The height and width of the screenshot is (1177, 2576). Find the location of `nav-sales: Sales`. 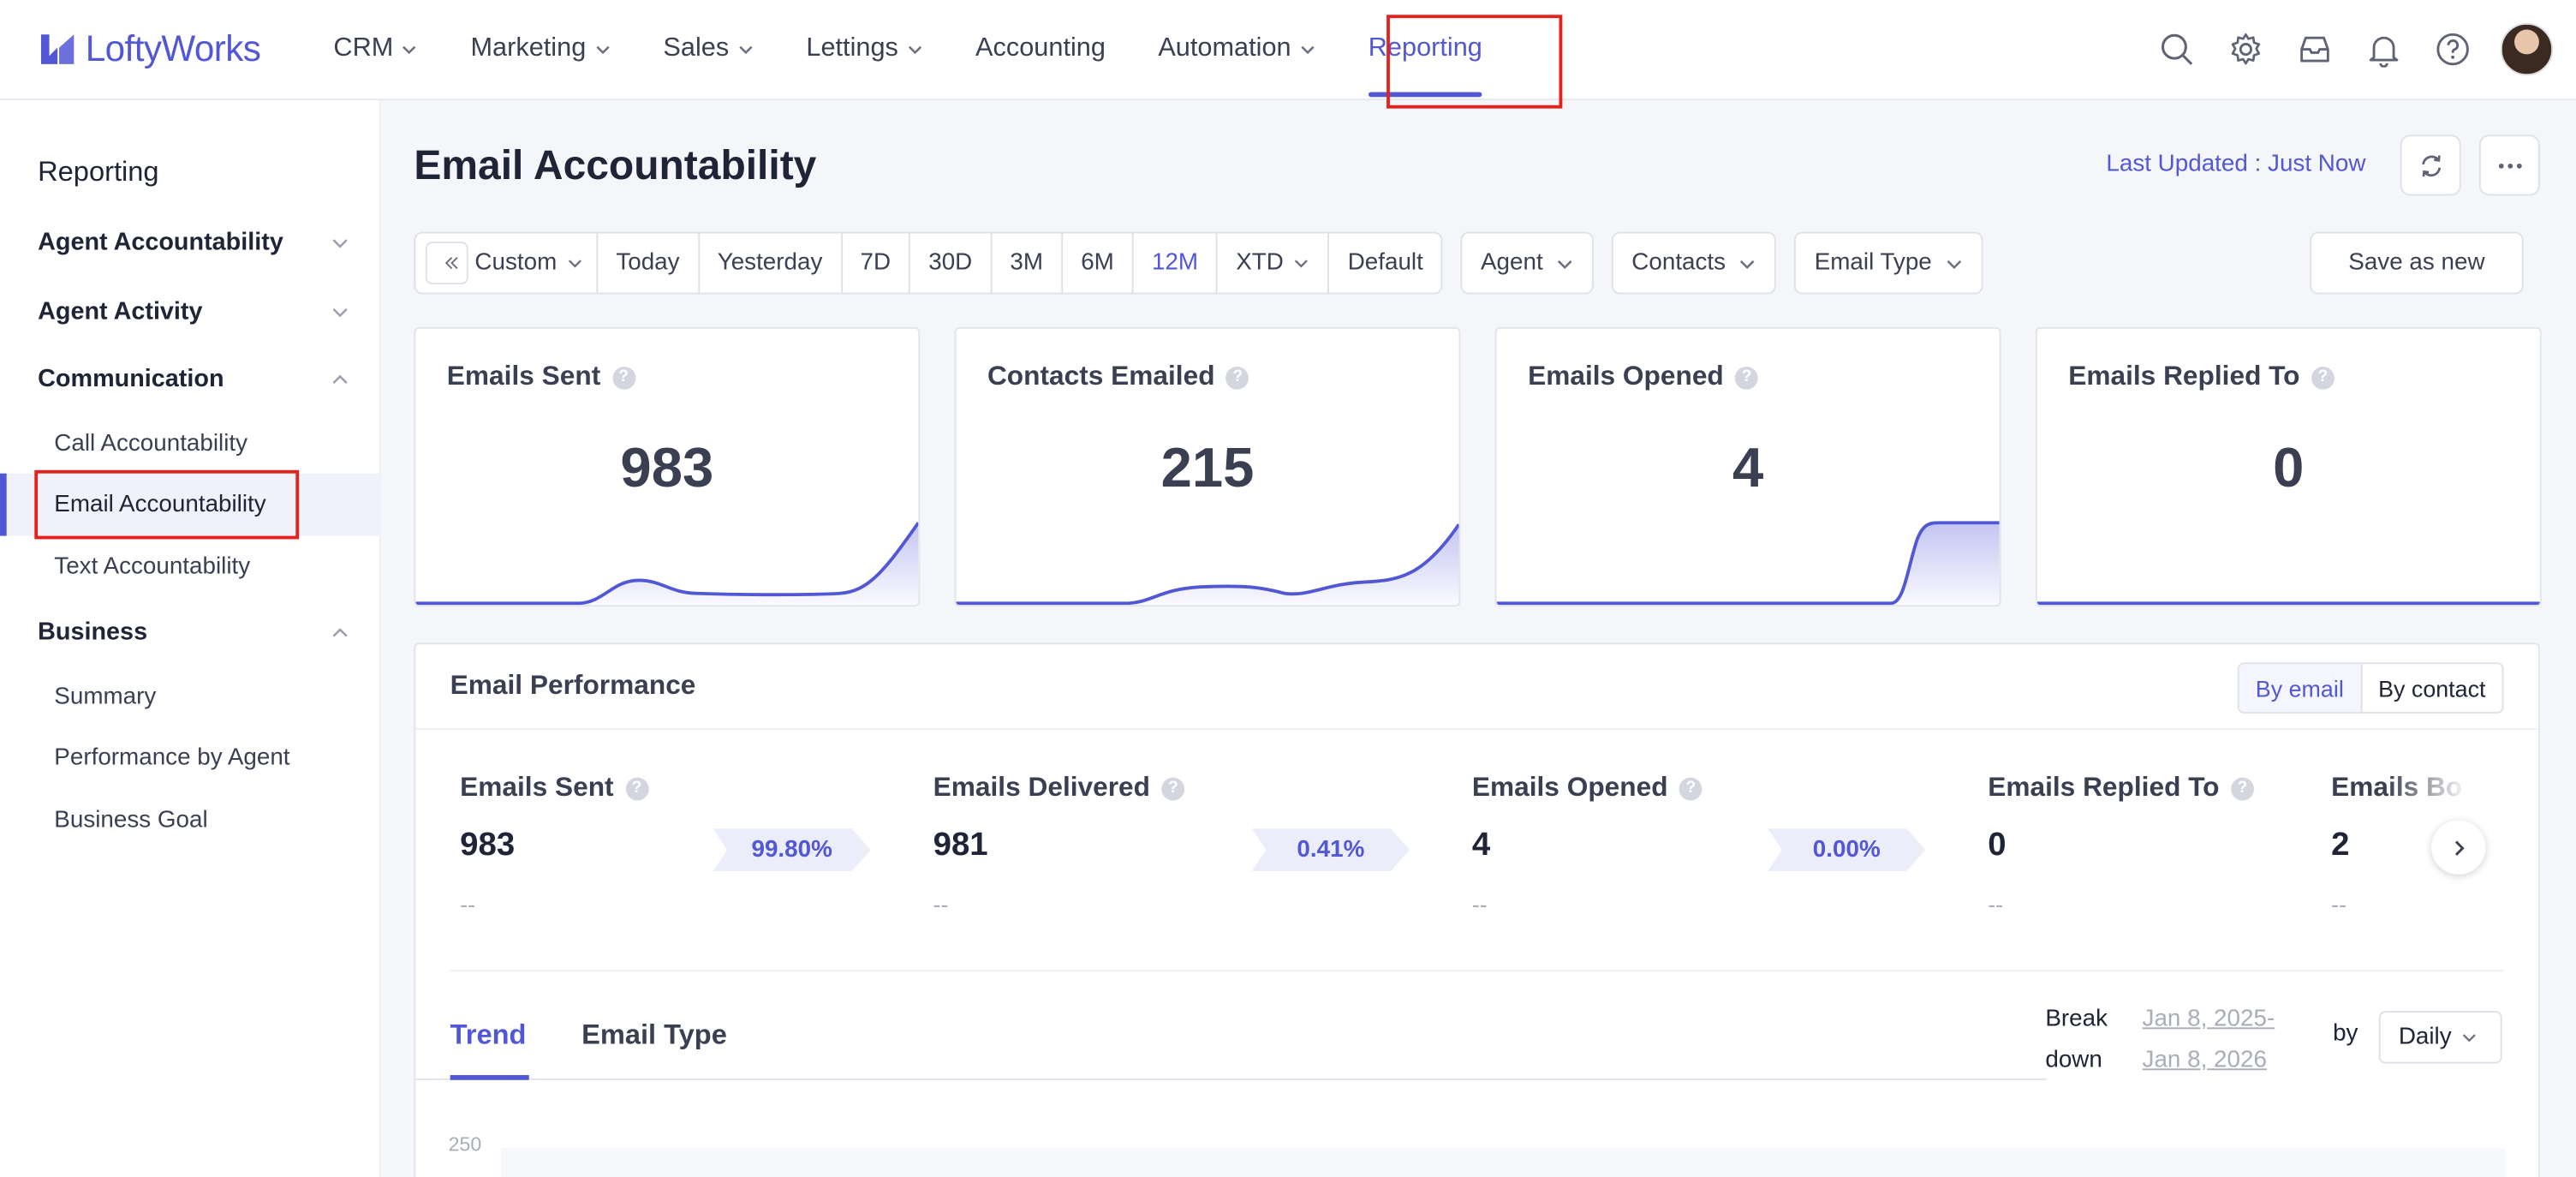

nav-sales: Sales is located at coordinates (708, 49).